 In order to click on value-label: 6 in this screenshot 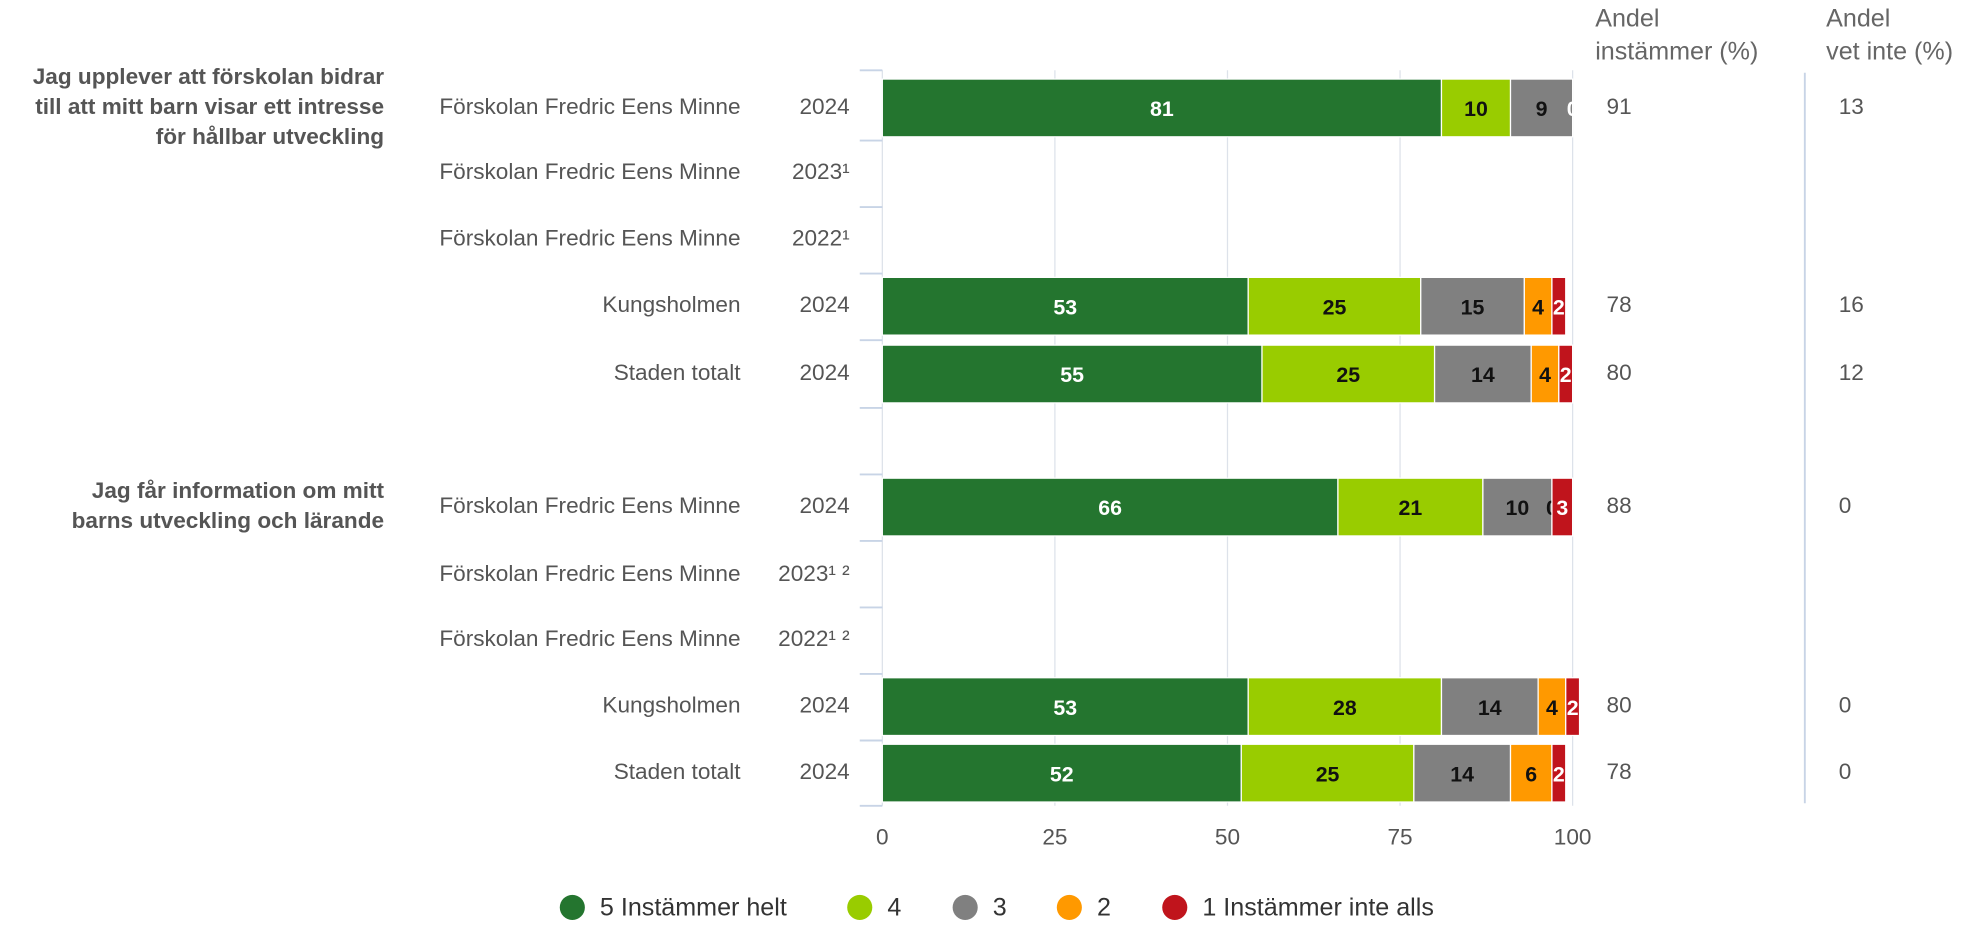, I will do `click(1531, 774)`.